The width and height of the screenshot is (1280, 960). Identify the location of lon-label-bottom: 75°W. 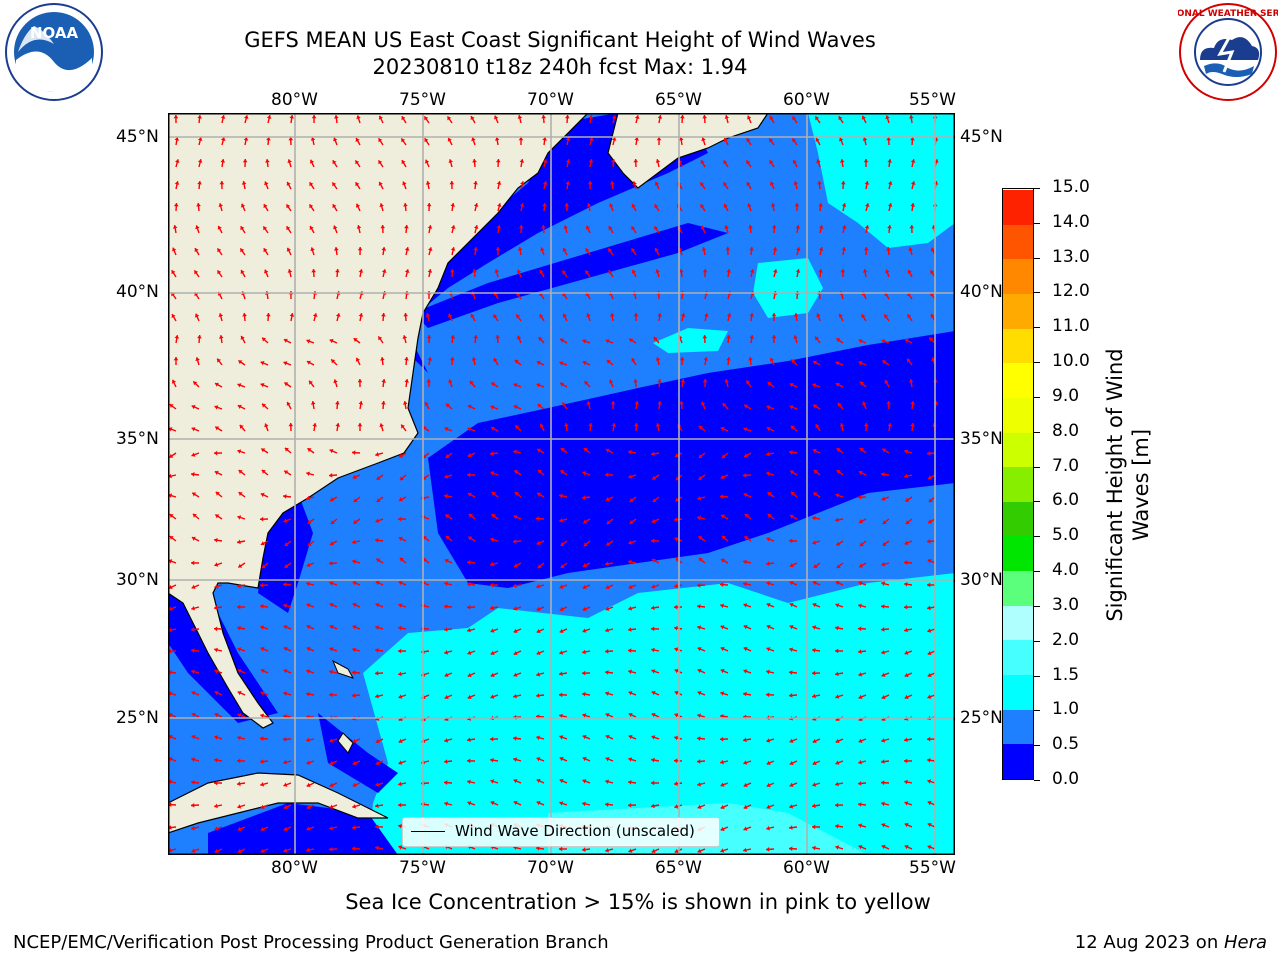
(422, 868).